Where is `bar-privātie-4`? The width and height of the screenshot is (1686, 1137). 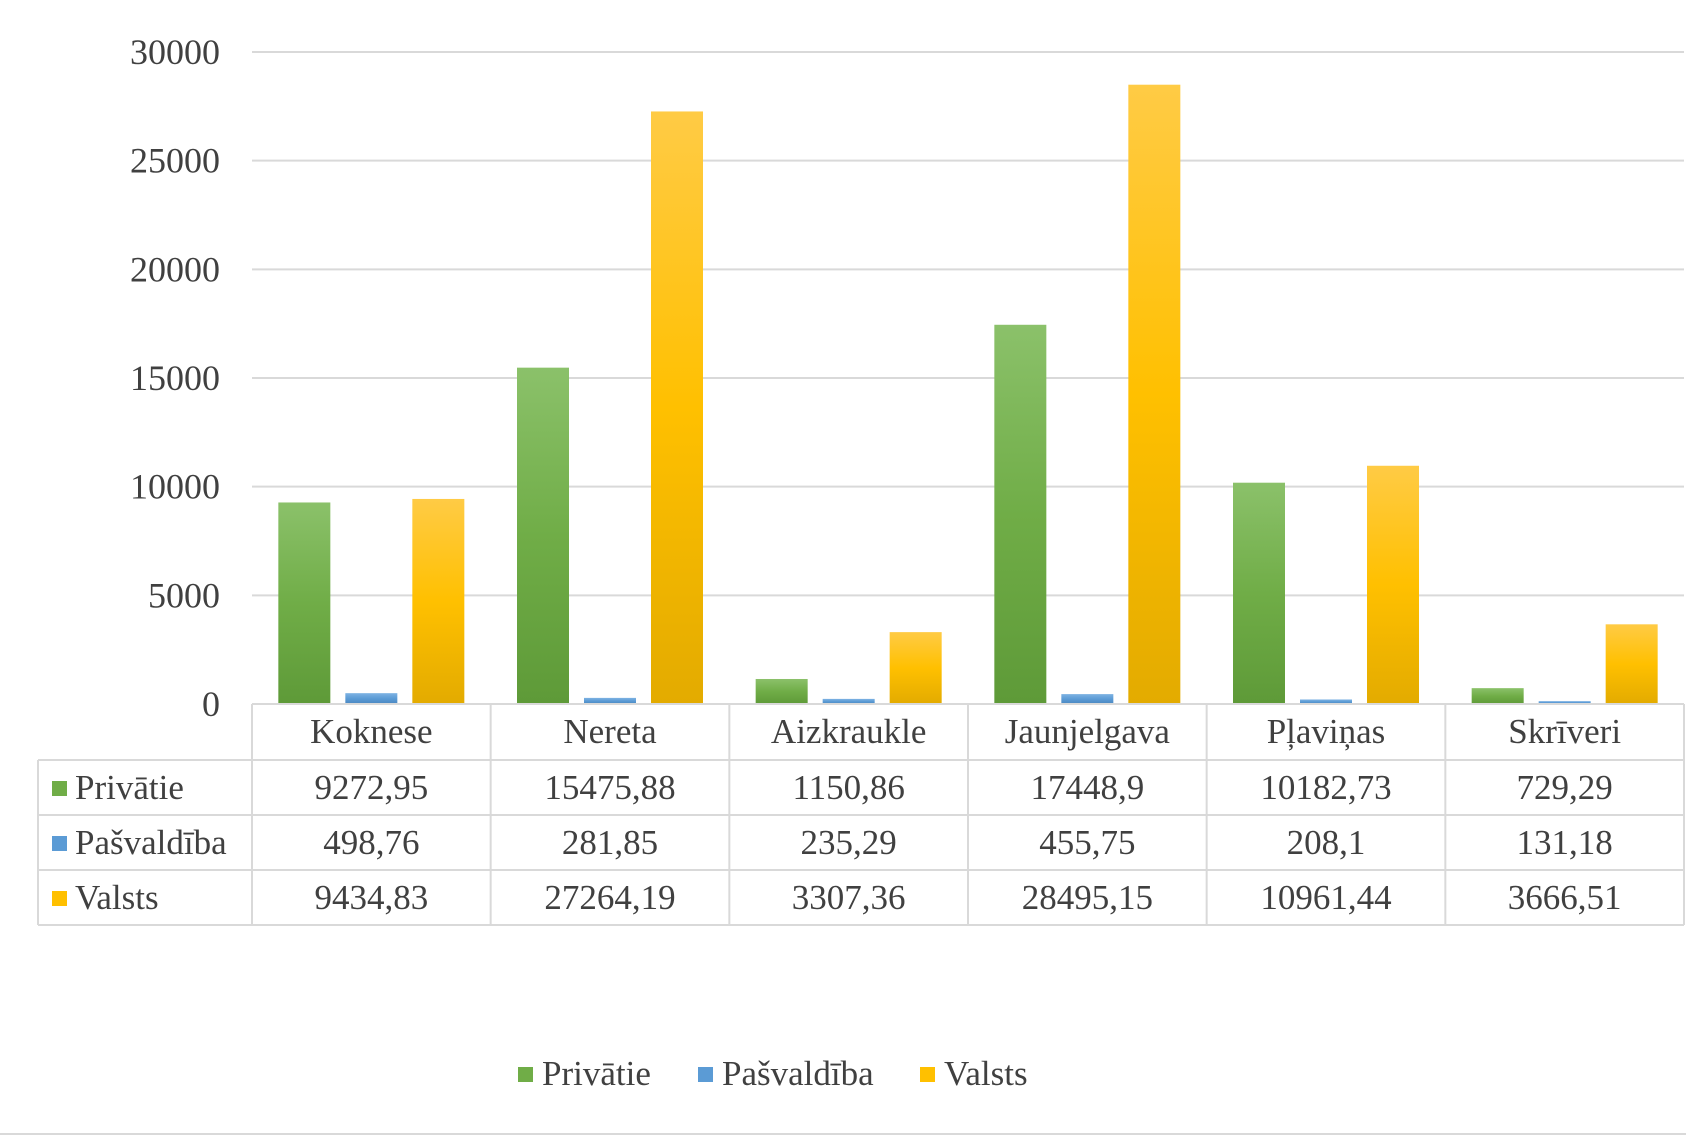
bar-privātie-4 is located at coordinates (1259, 593).